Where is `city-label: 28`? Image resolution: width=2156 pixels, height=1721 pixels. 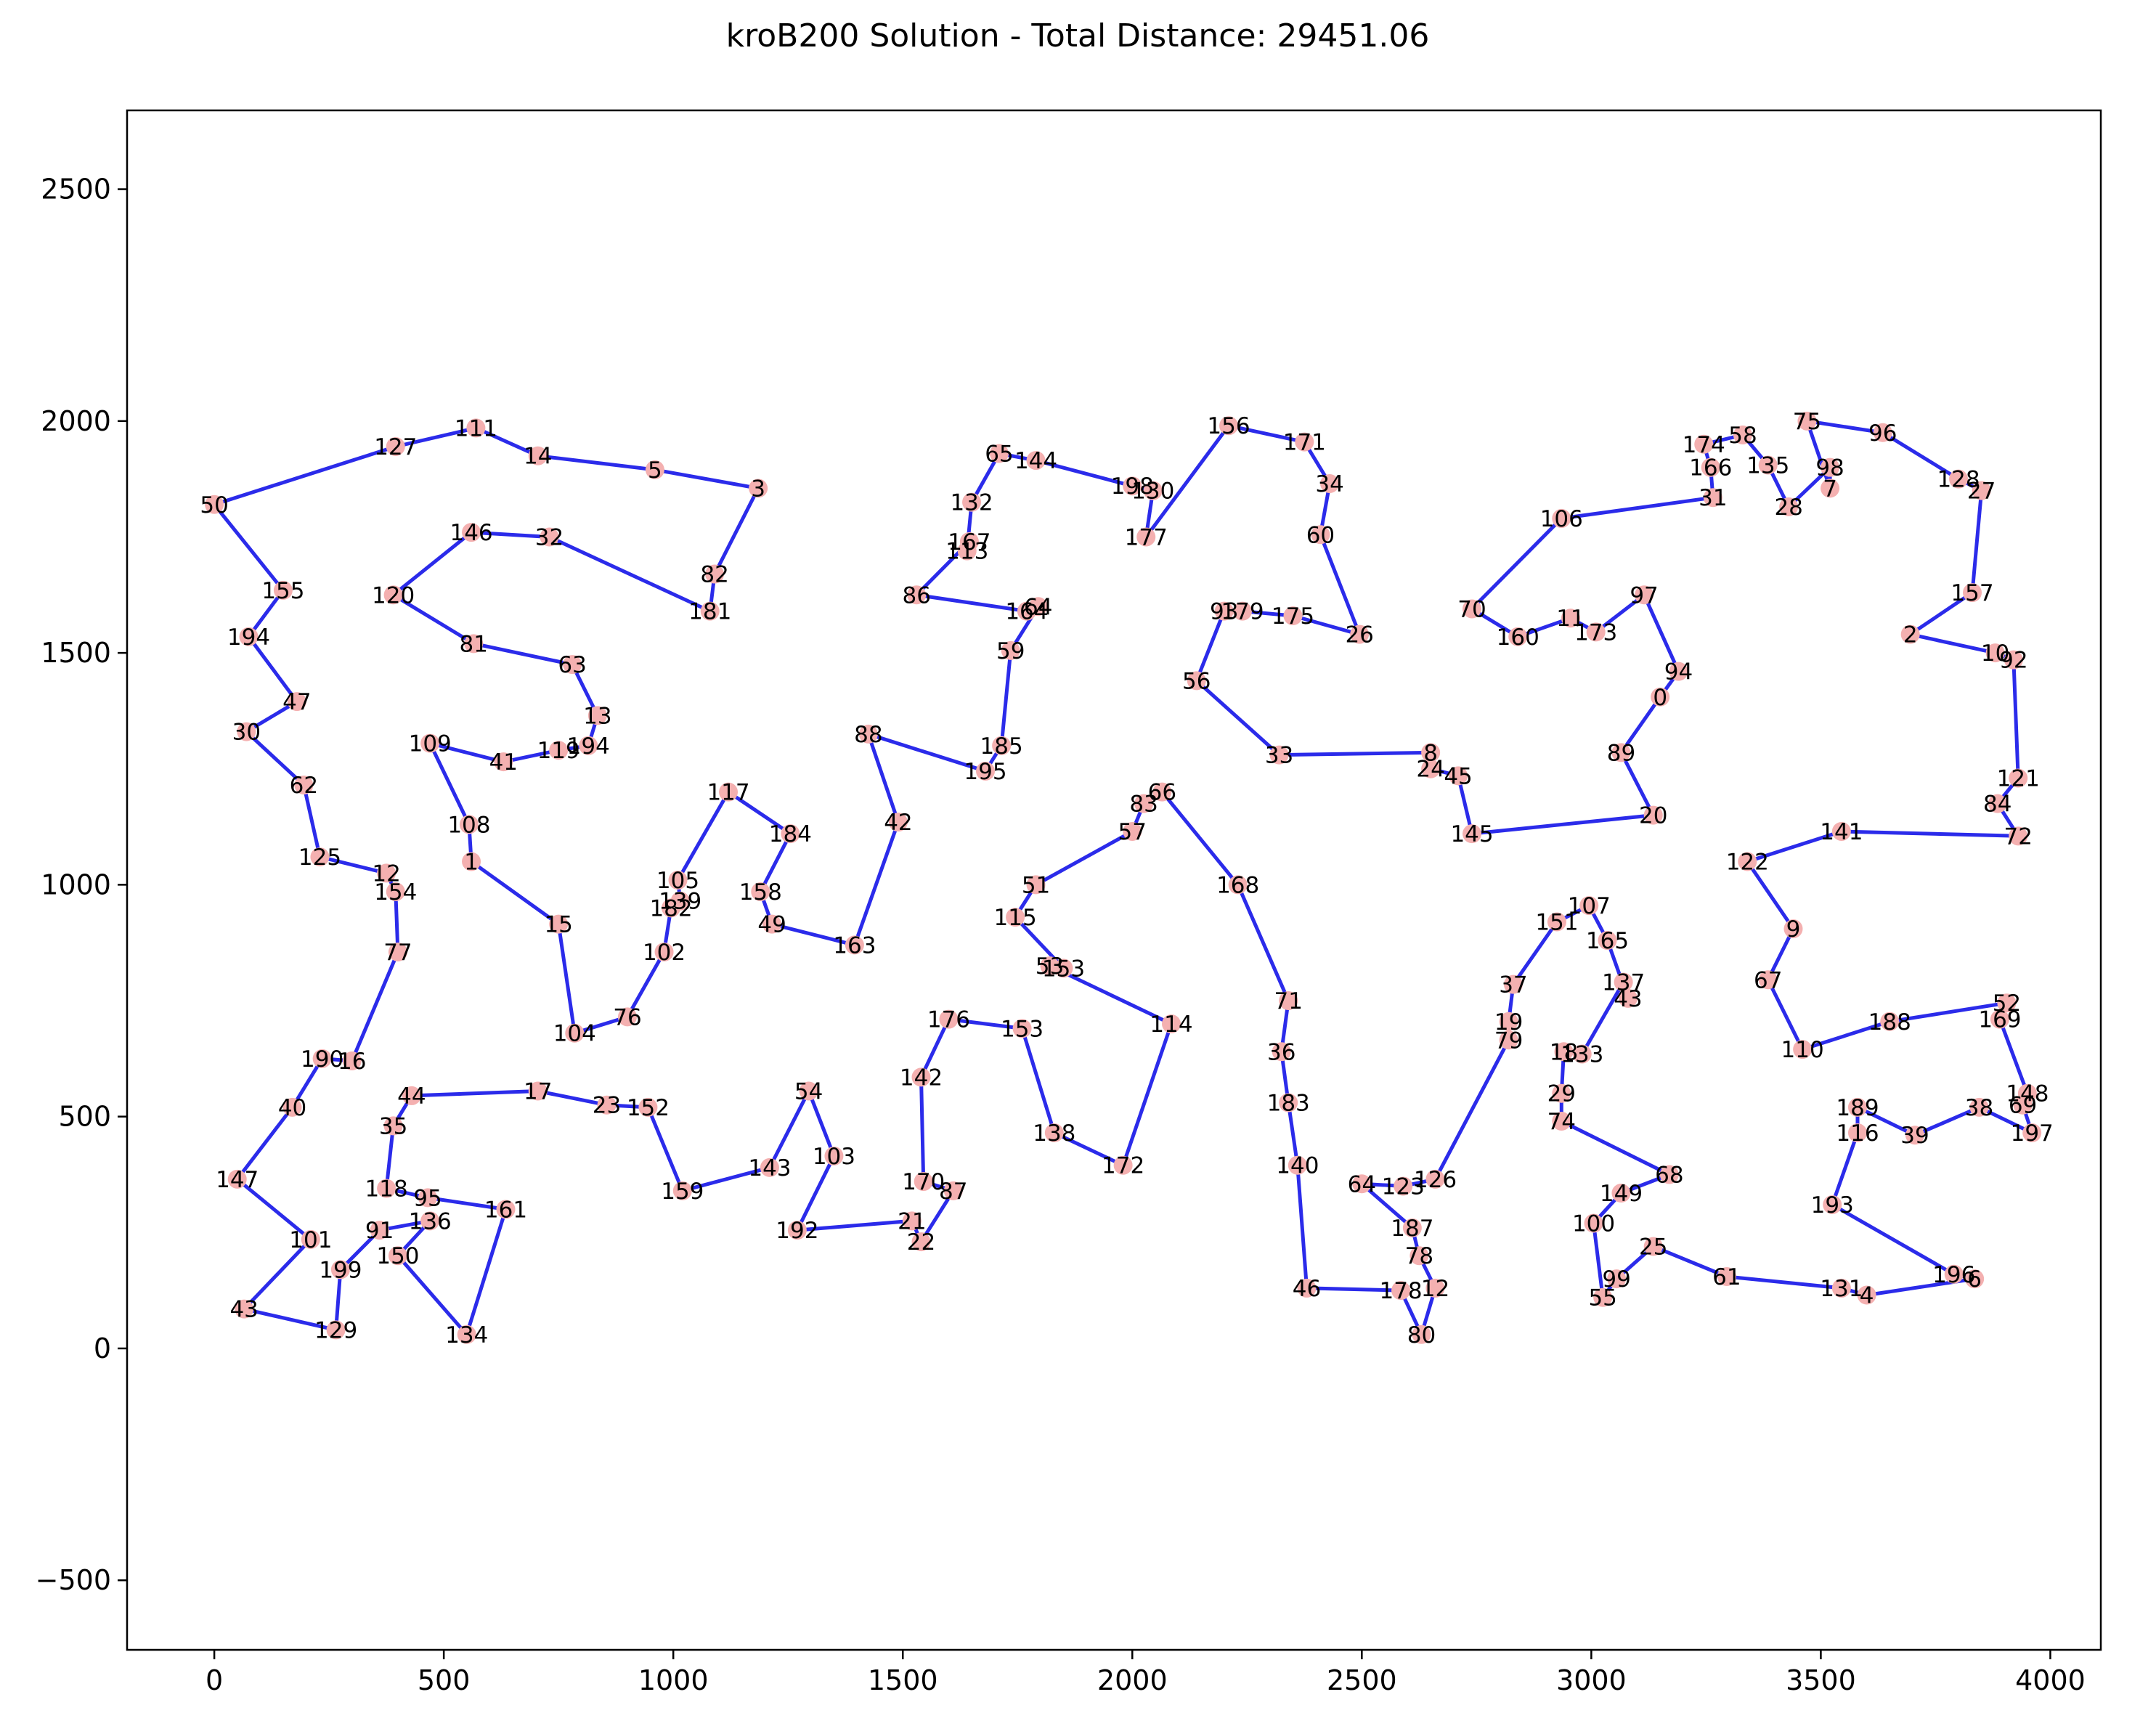 city-label: 28 is located at coordinates (1788, 508).